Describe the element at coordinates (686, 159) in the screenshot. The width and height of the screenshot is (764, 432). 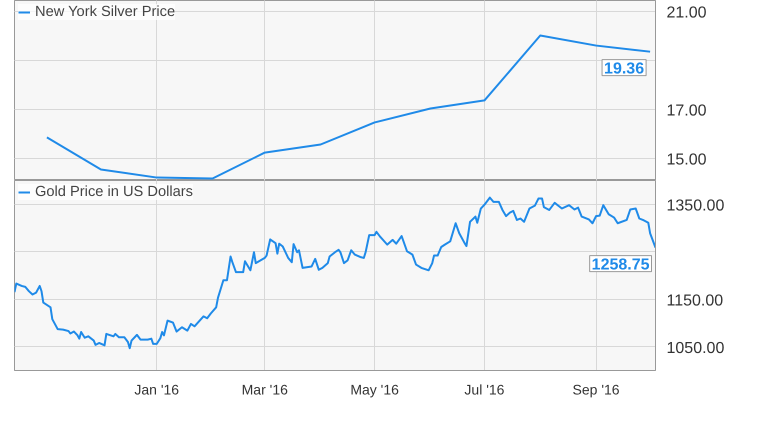
I see `y-tick-label: 15.00` at that location.